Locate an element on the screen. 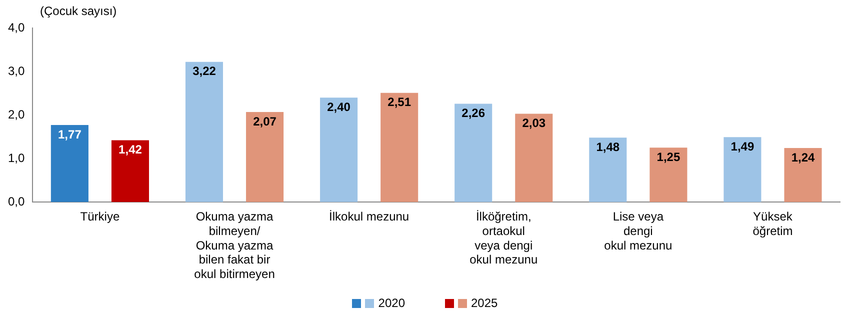 The height and width of the screenshot is (319, 850). x-tick-label: İlköğretim, ortaokul veya dengi okul mezunu is located at coordinates (504, 238).